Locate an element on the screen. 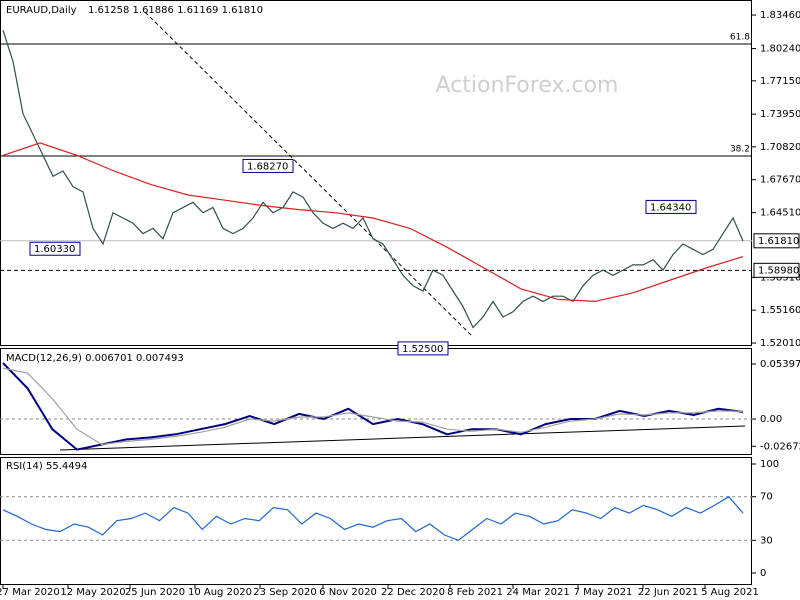 The height and width of the screenshot is (600, 800). fib-label: 38.2 is located at coordinates (740, 150).